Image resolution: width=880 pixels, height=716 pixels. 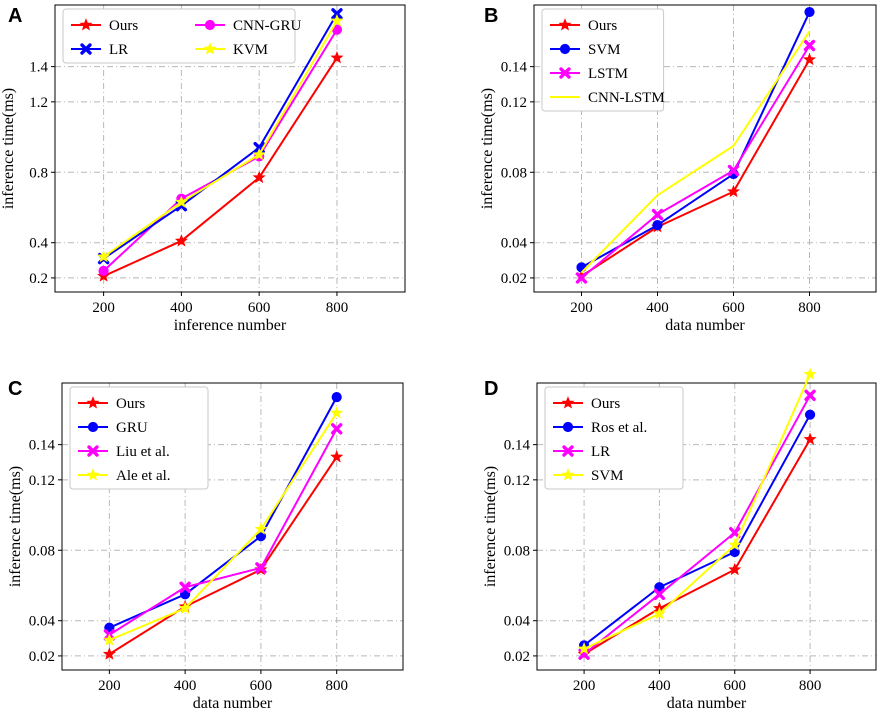 I want to click on panel-b-point-ours, so click(x=809, y=59).